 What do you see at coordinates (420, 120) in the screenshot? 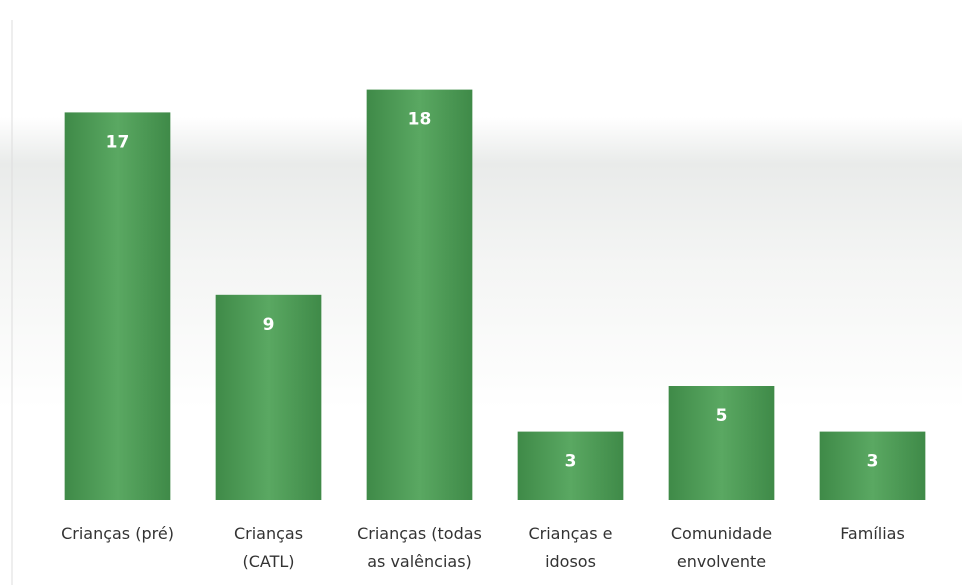
I see `value-label: 18` at bounding box center [420, 120].